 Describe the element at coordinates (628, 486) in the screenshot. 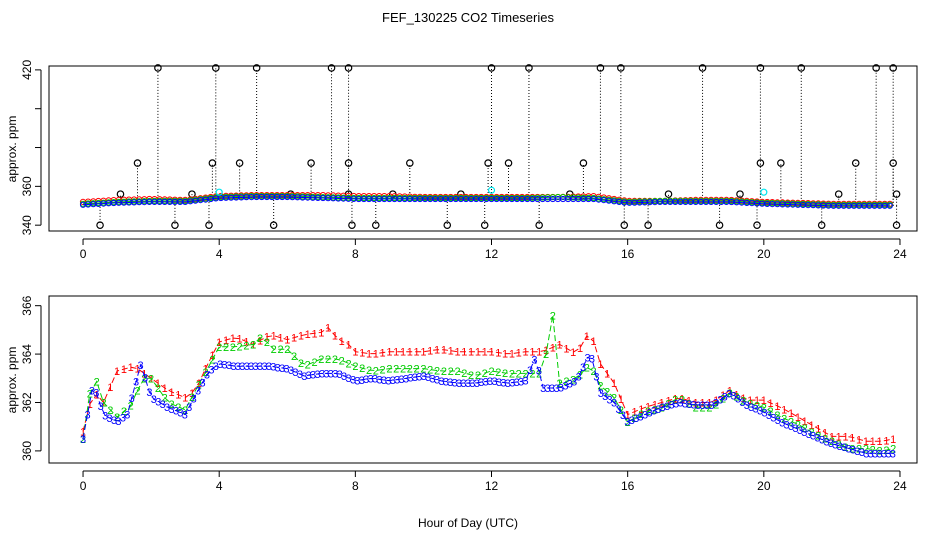

I see `x-tick-label: 16` at that location.